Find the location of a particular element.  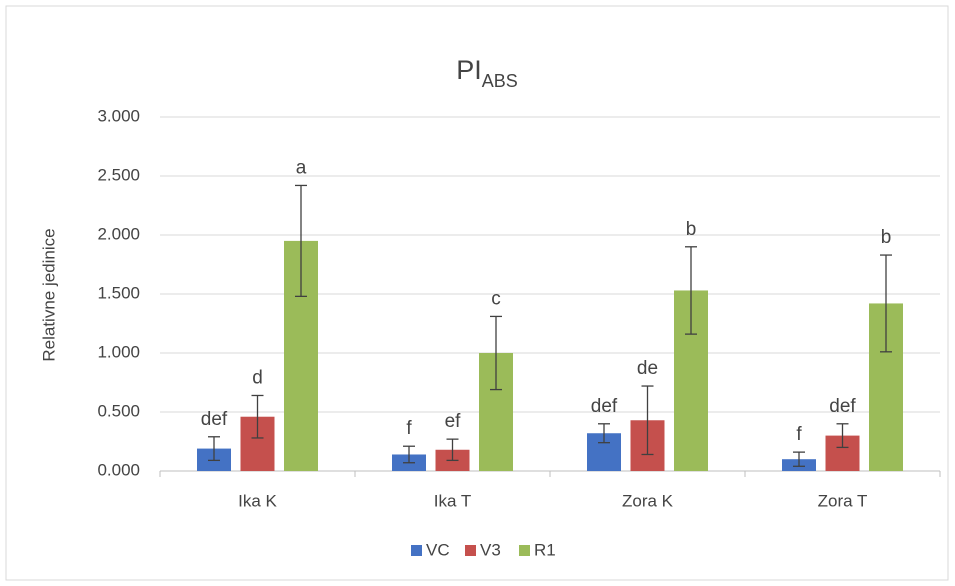

y-tick-label: 0.000 is located at coordinates (118, 469).